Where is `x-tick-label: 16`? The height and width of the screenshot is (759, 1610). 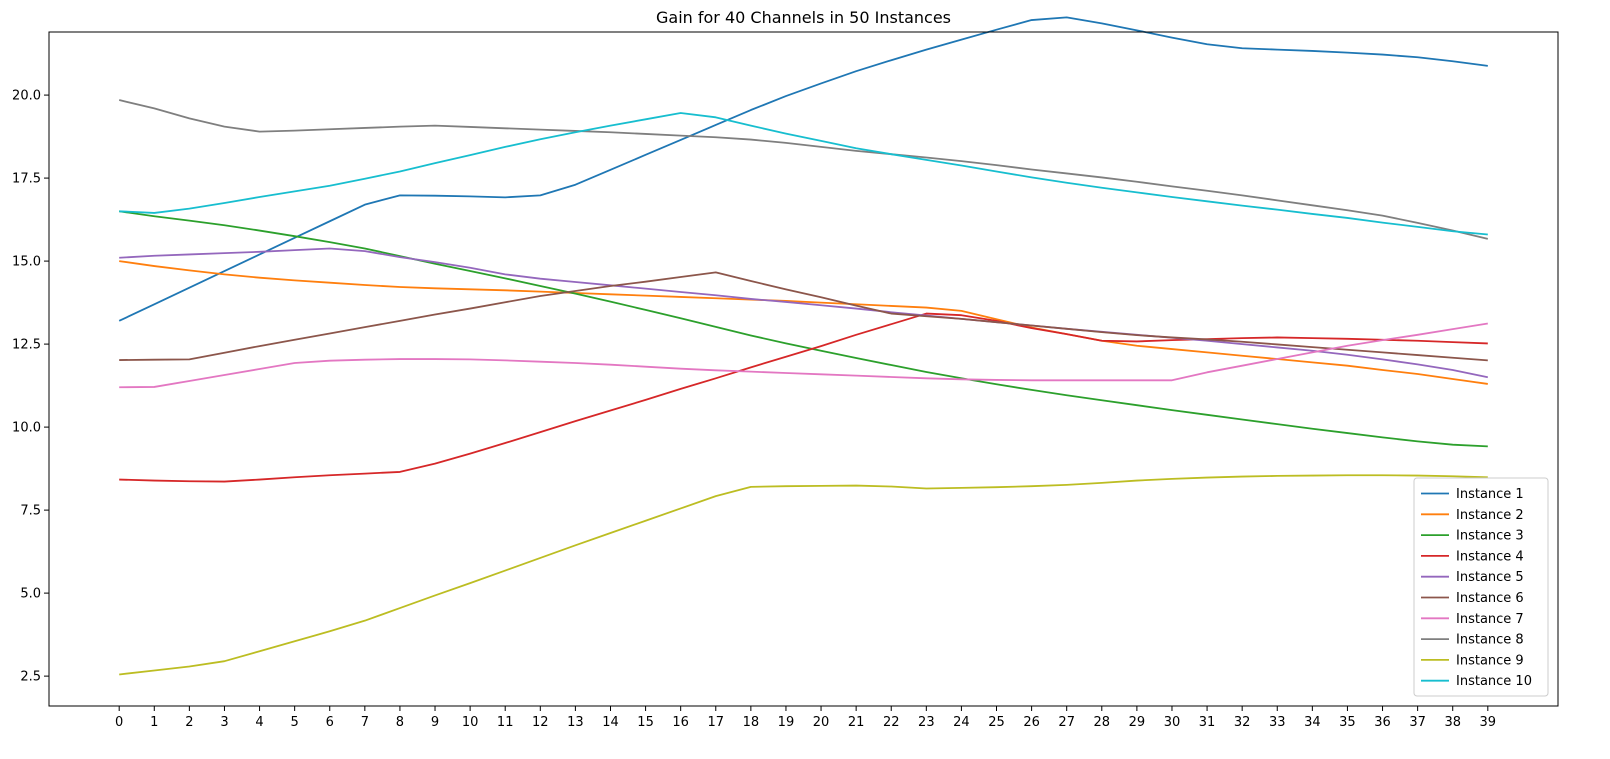
x-tick-label: 16 is located at coordinates (680, 722).